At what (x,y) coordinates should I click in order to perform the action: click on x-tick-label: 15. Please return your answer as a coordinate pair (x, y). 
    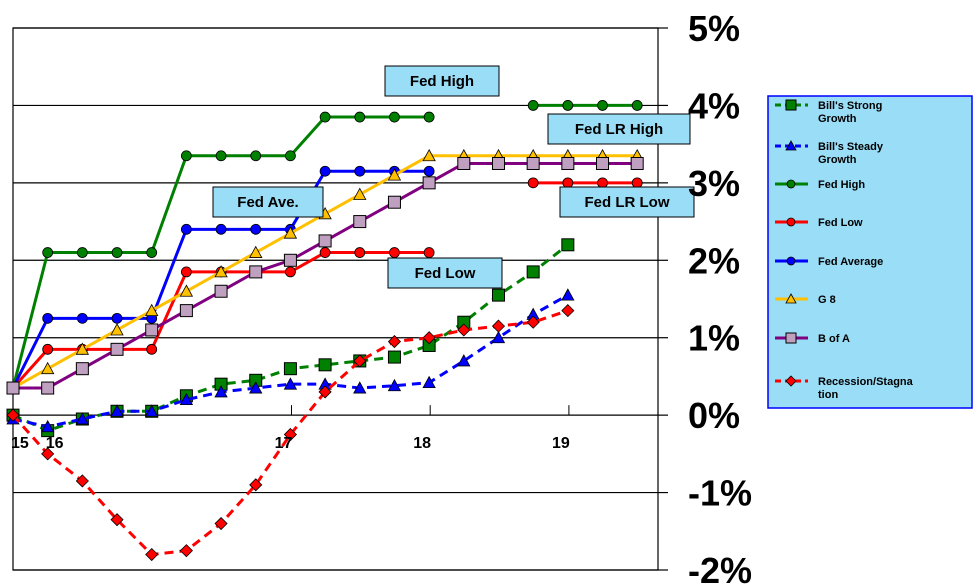
    Looking at the image, I should click on (20, 443).